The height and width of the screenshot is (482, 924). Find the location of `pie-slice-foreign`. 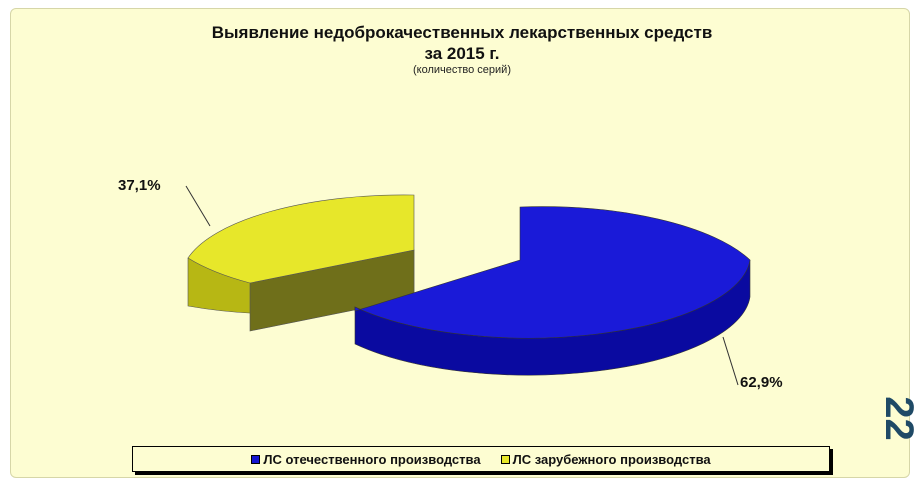

pie-slice-foreign is located at coordinates (301, 263).